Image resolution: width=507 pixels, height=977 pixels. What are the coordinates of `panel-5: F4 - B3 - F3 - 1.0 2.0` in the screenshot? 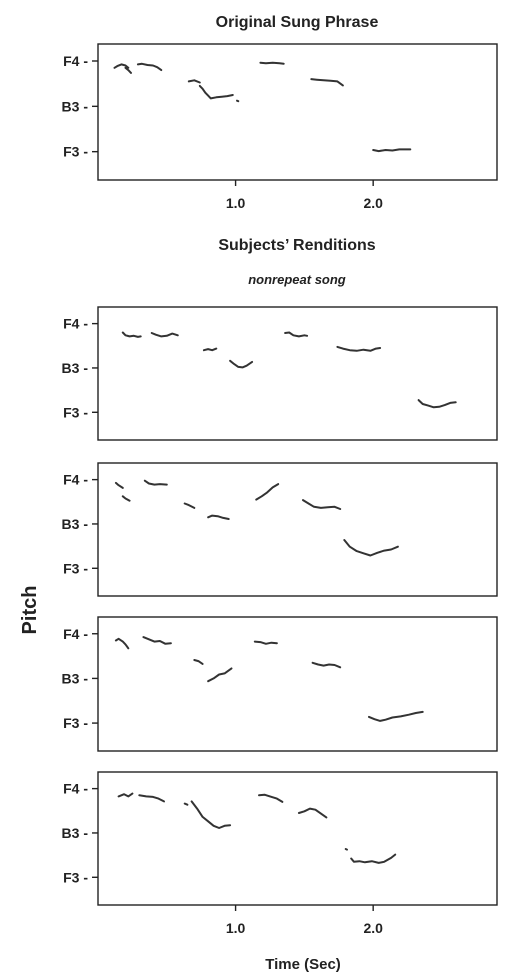 It's located at (280, 853).